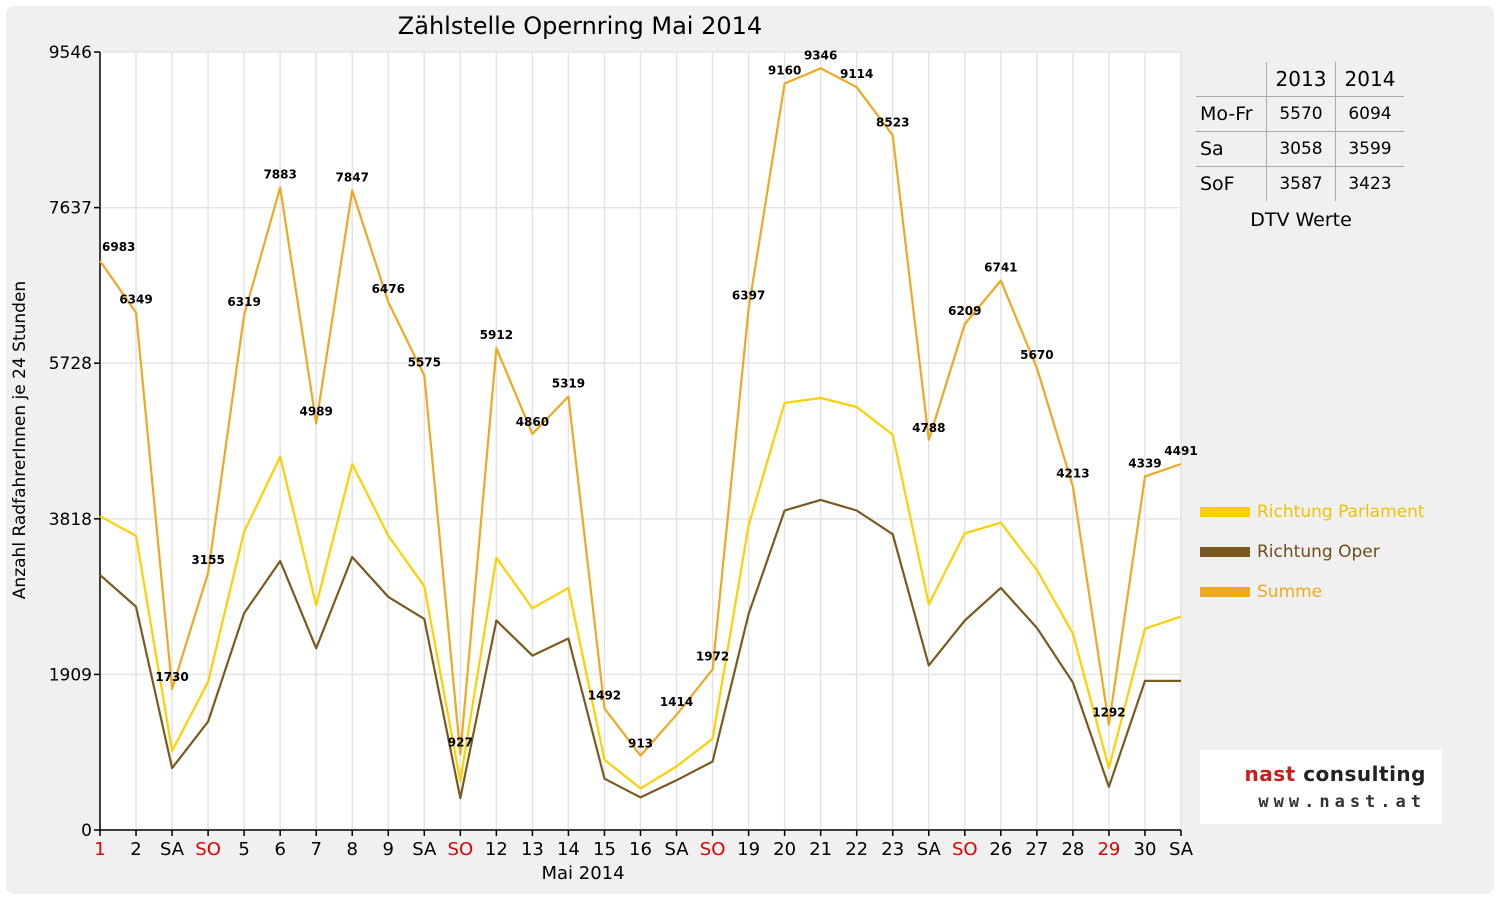 Image resolution: width=1500 pixels, height=900 pixels. What do you see at coordinates (1290, 592) in the screenshot?
I see `legend-label-summe: Summe` at bounding box center [1290, 592].